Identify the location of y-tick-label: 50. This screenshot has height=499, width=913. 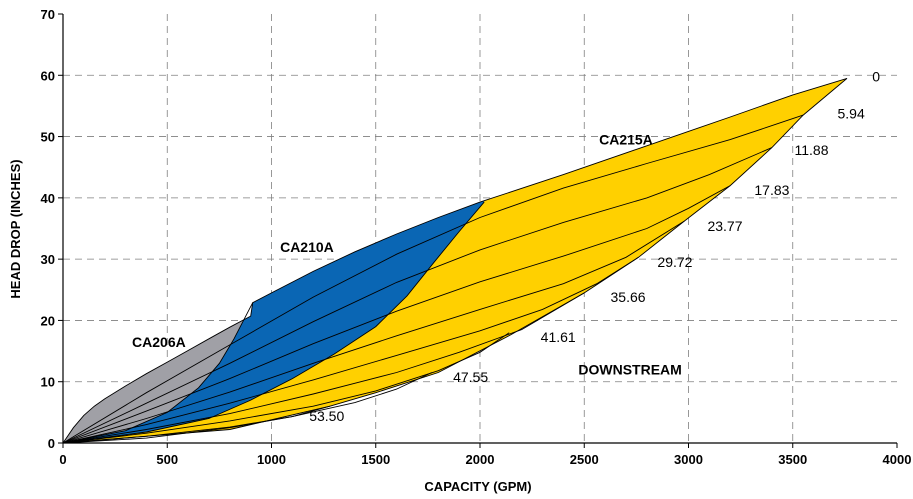
(48, 137).